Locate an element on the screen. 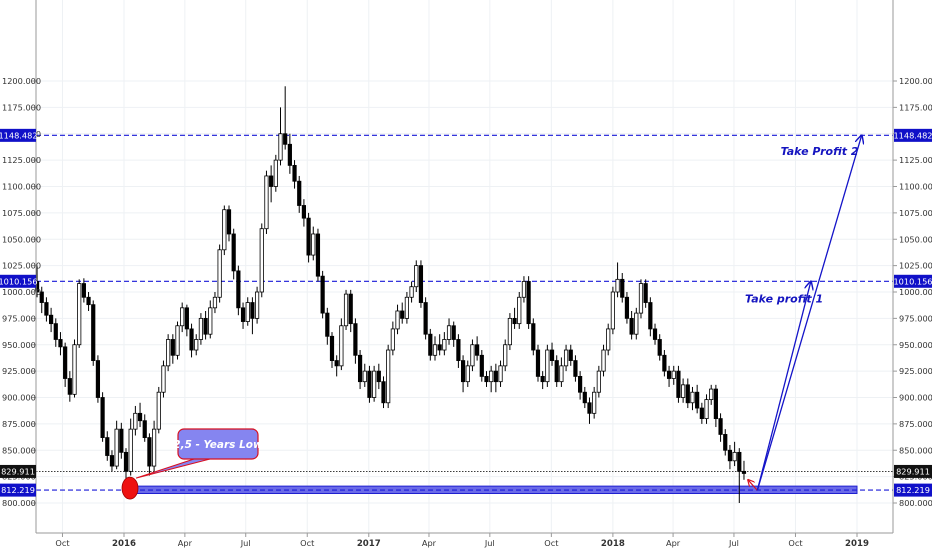 The height and width of the screenshot is (554, 932). support-zone is located at coordinates (490, 490).